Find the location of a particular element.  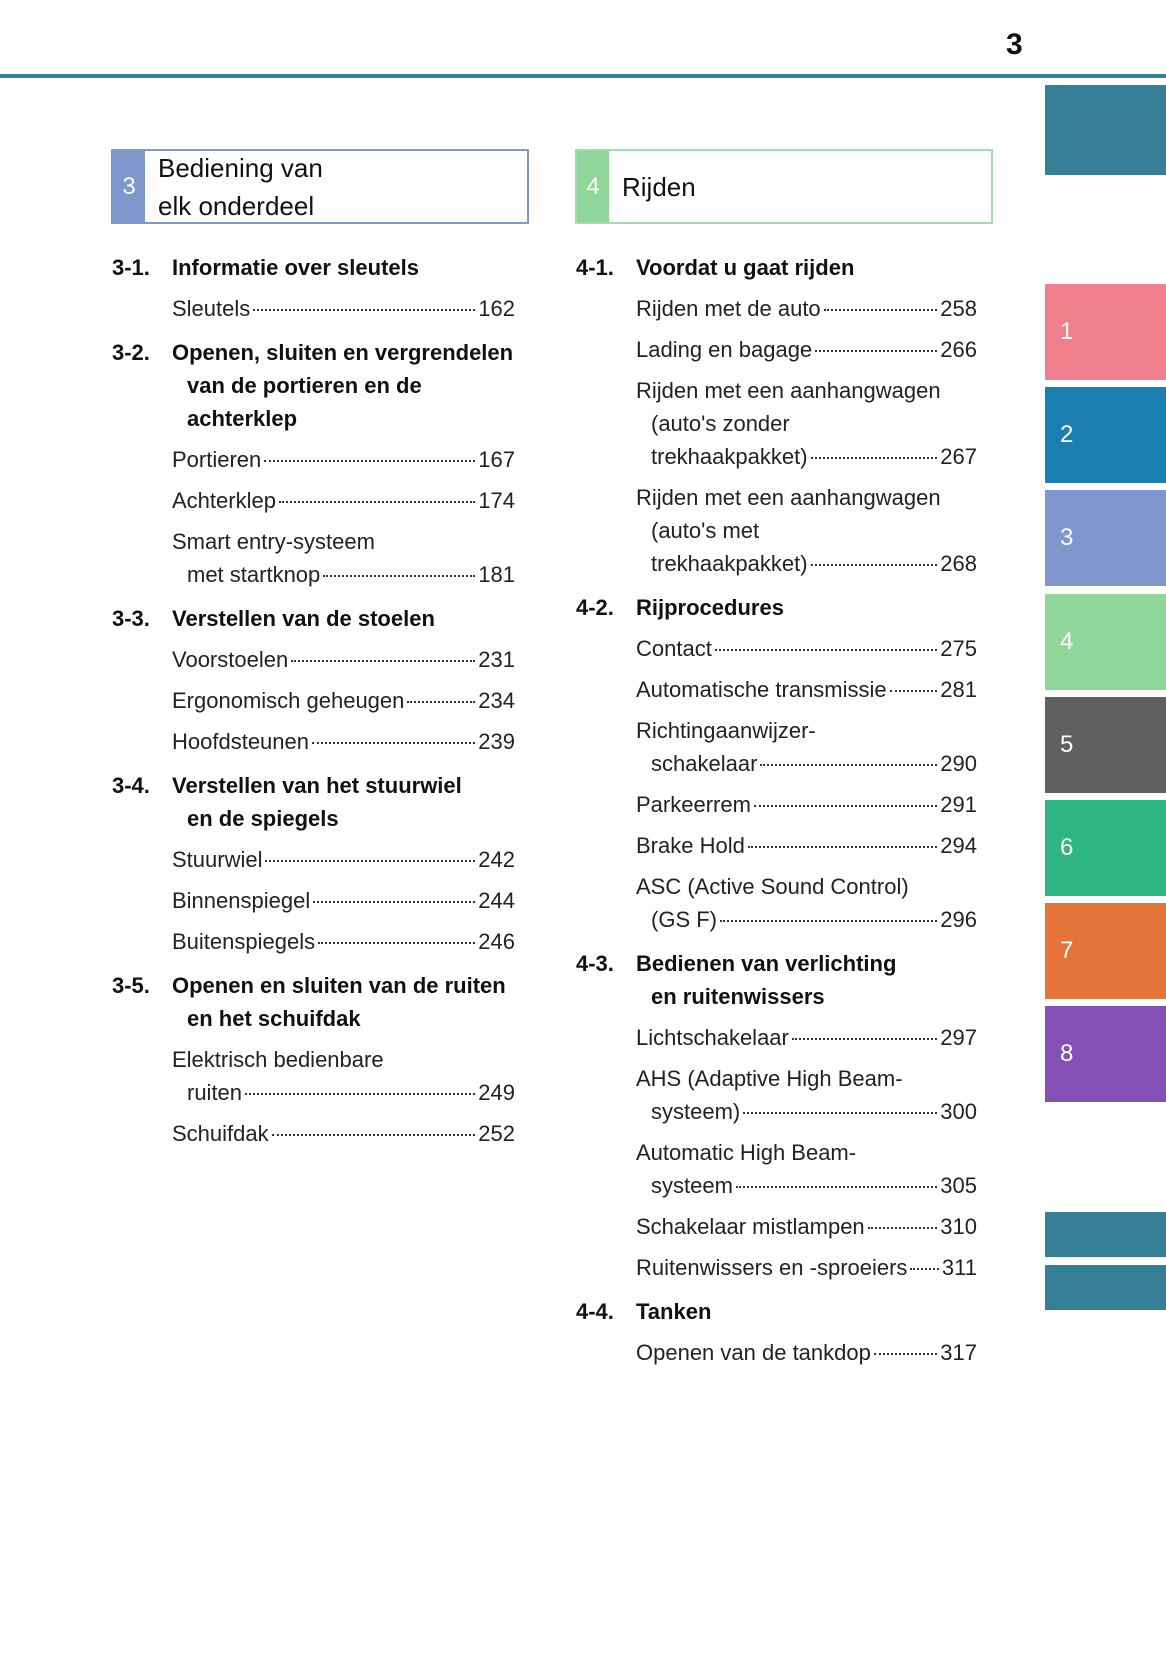

section-title: Tanken is located at coordinates (673, 1311).